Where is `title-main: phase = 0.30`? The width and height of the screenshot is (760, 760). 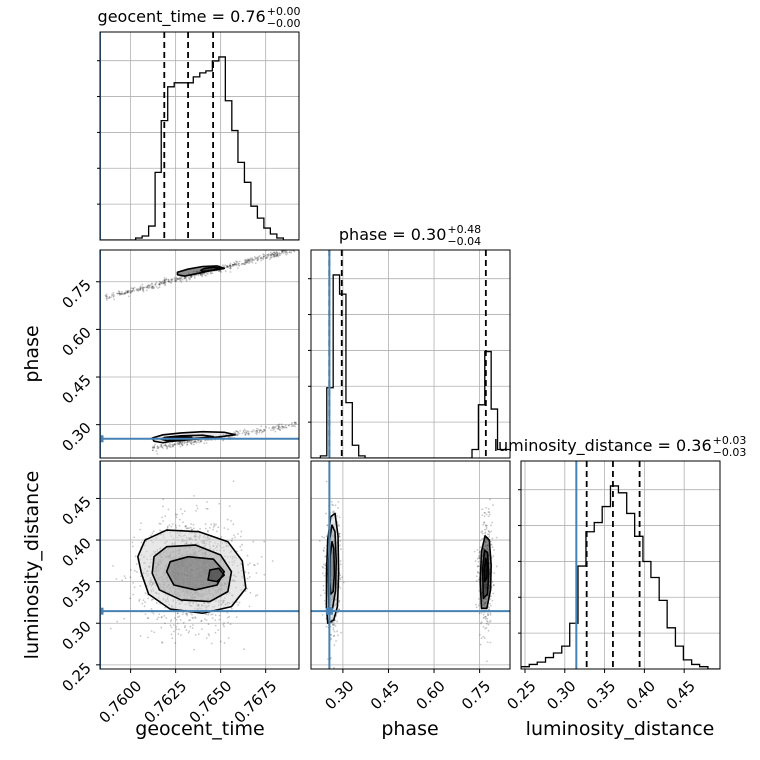 title-main: phase = 0.30 is located at coordinates (392, 234).